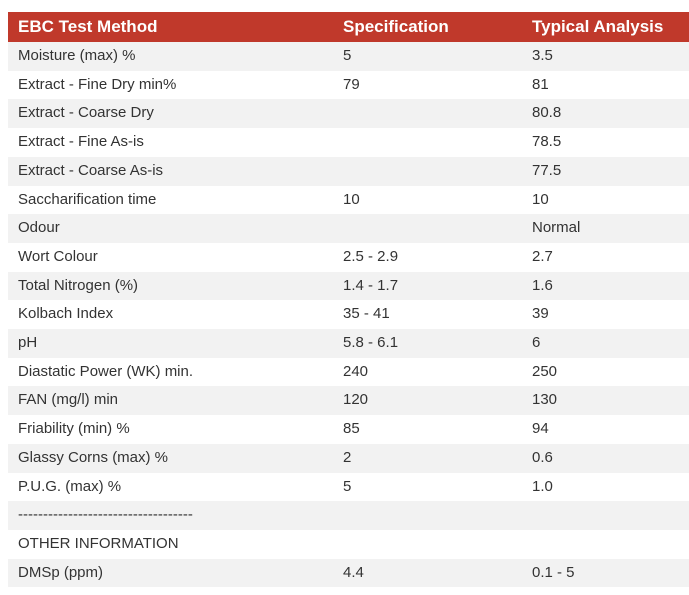  What do you see at coordinates (353, 572) in the screenshot?
I see `cell-specification: 4.4` at bounding box center [353, 572].